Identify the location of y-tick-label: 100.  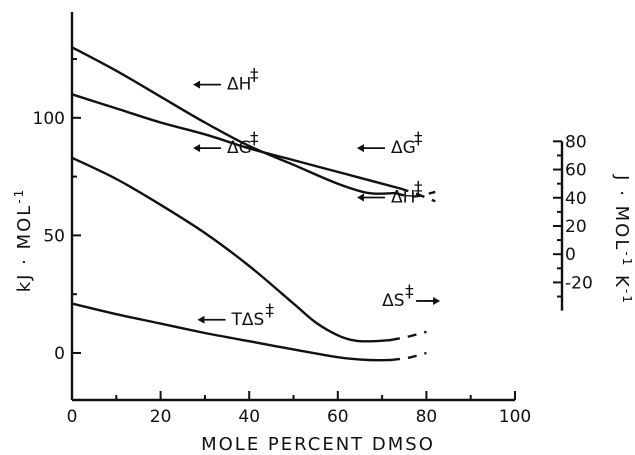
(49, 119).